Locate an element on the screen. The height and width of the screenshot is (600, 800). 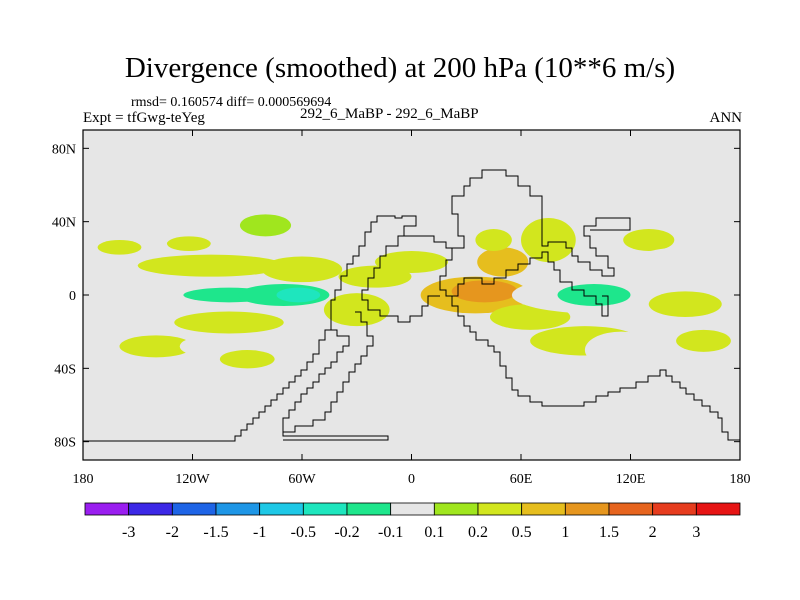
x-tick-label: 60W is located at coordinates (302, 479).